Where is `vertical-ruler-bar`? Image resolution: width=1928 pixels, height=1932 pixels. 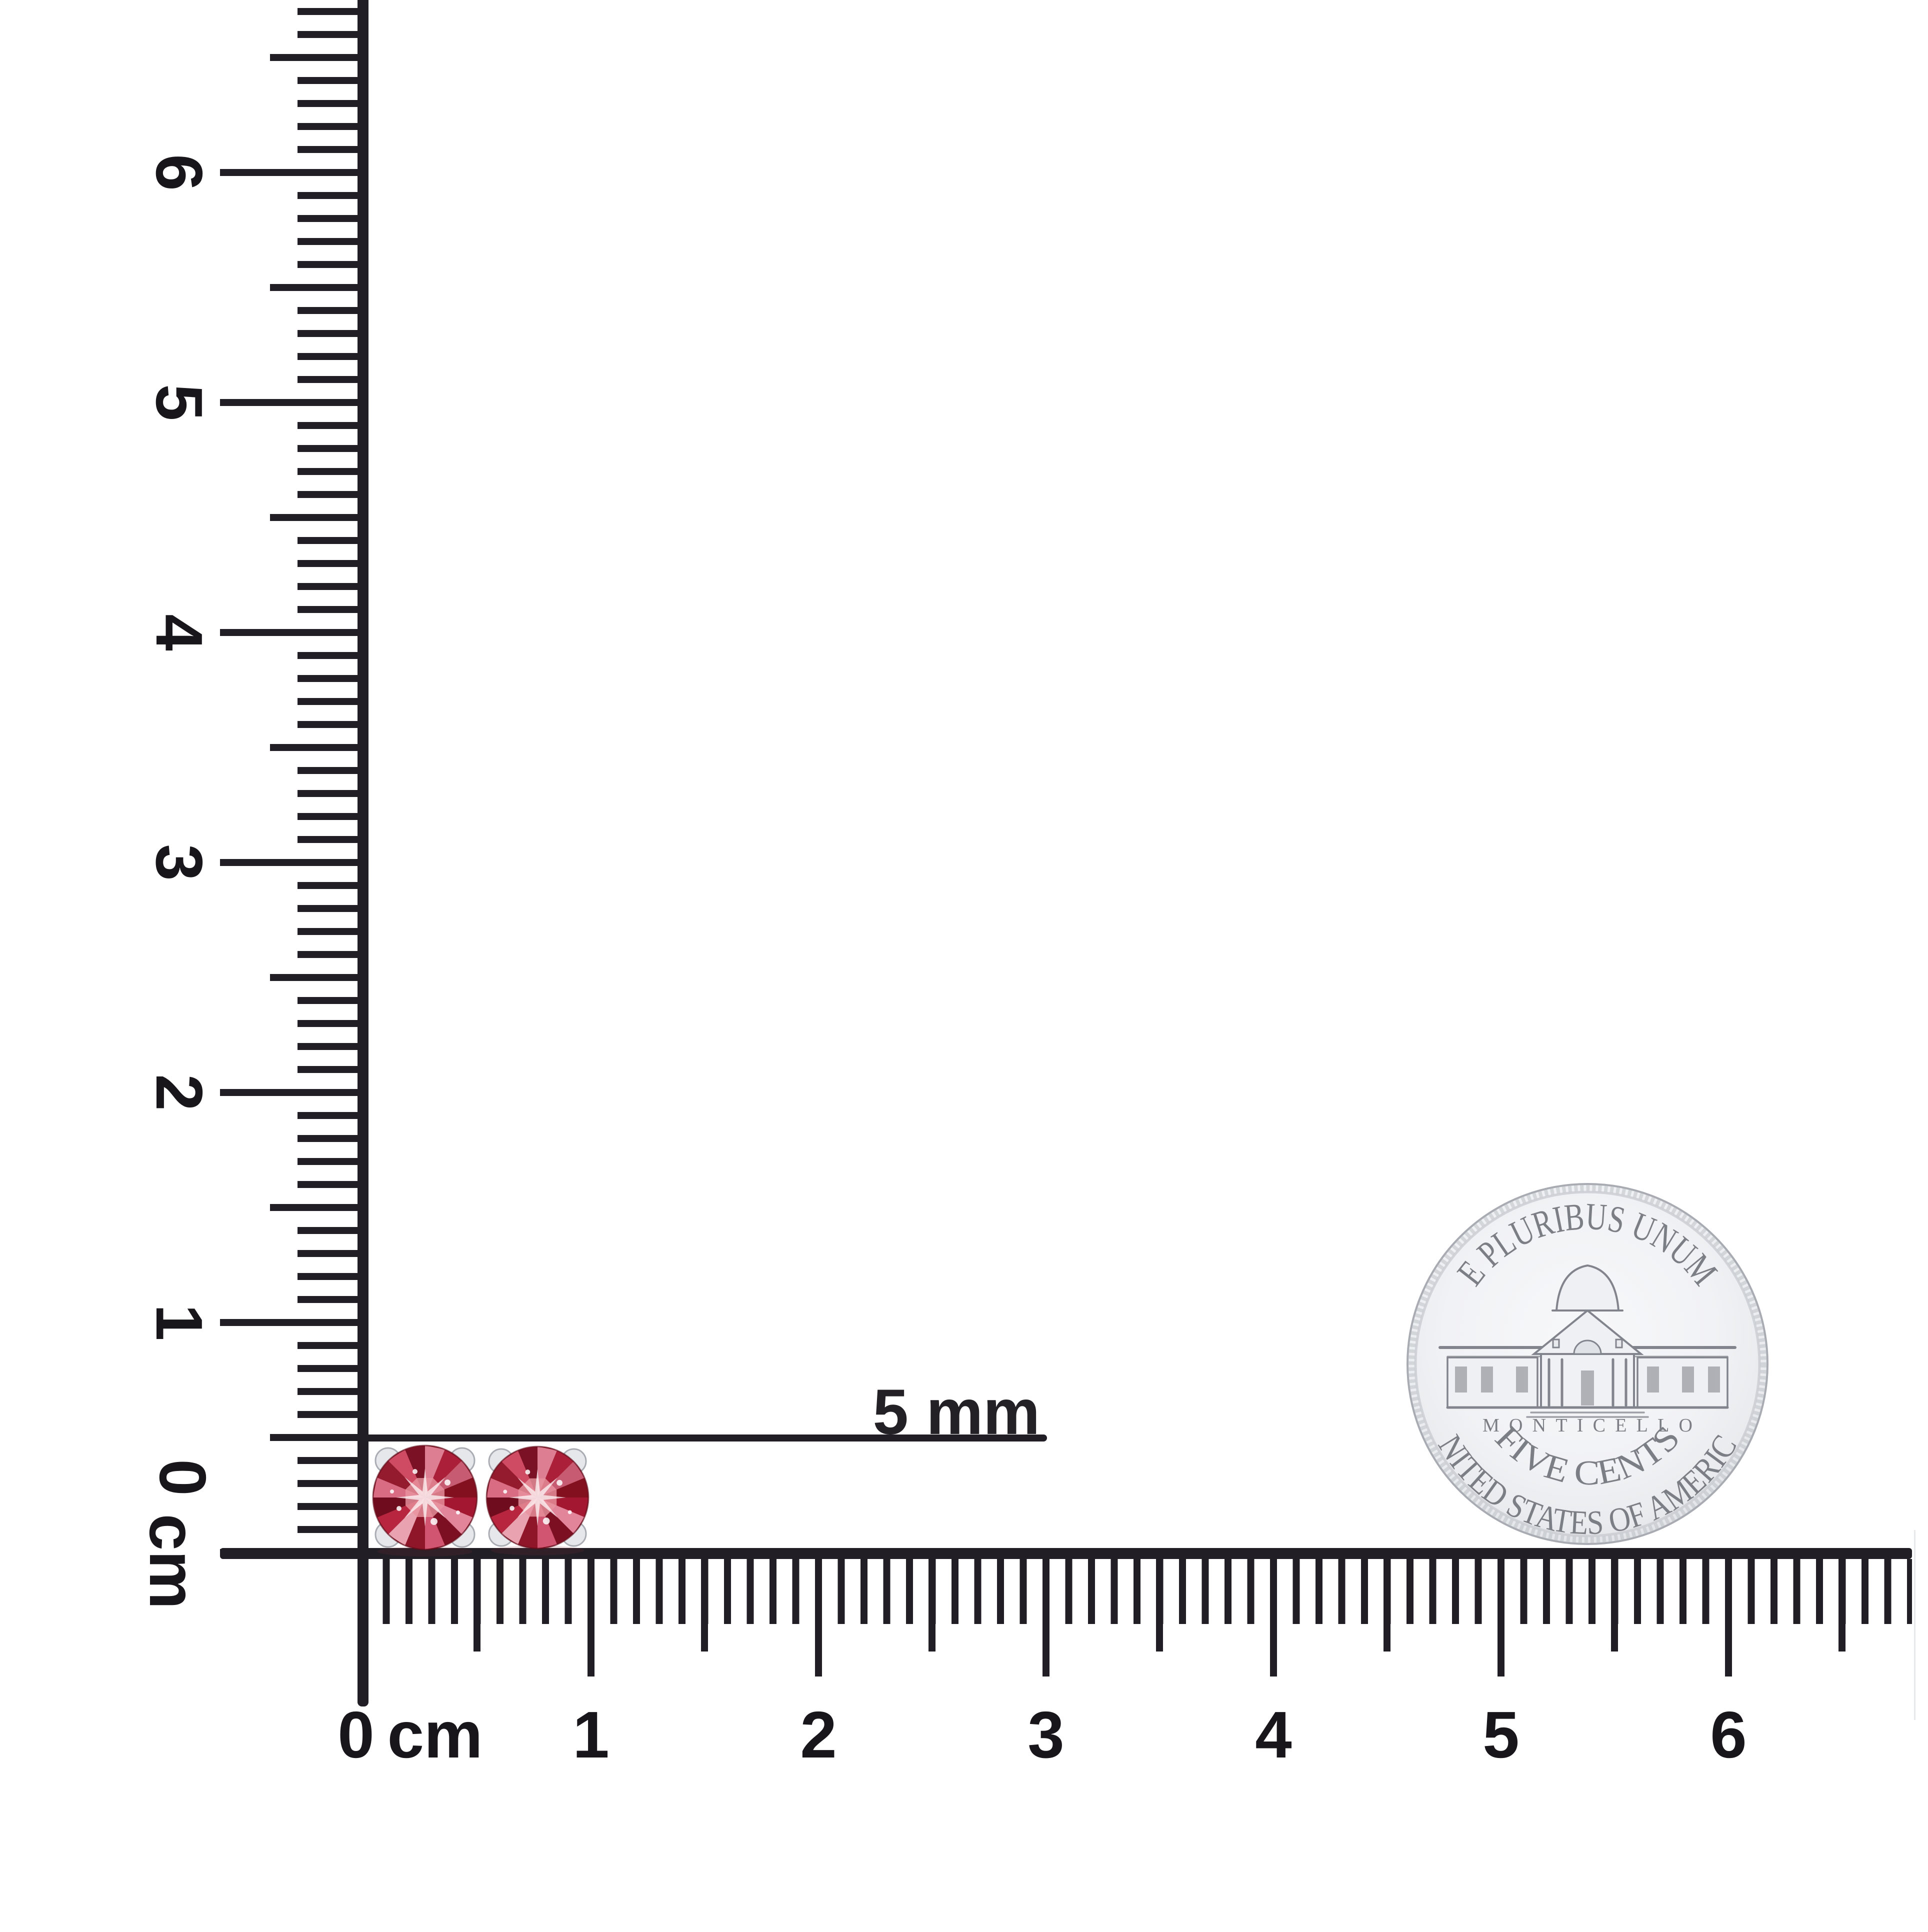
vertical-ruler-bar is located at coordinates (363, 853).